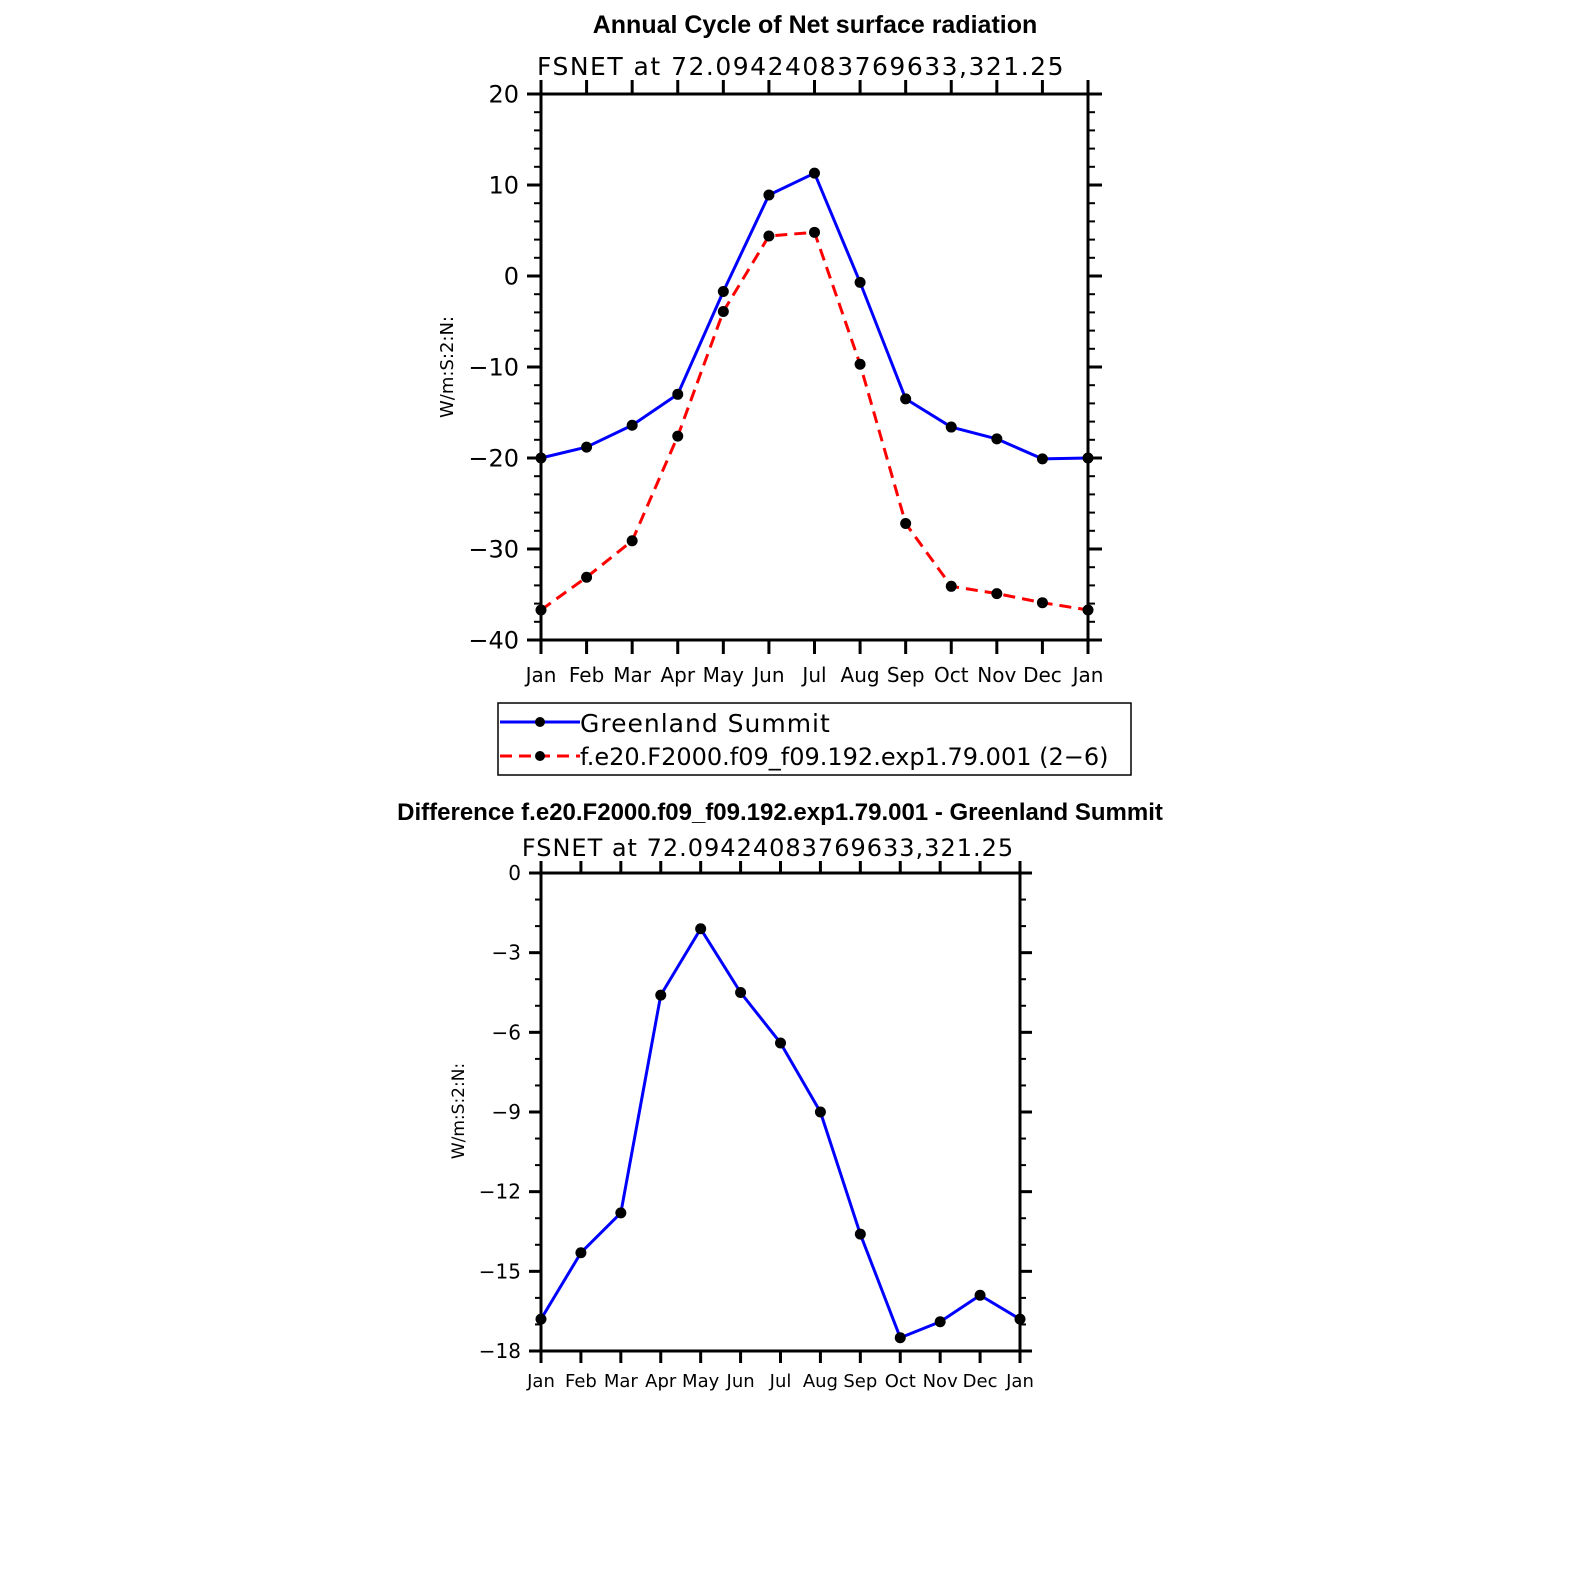 The width and height of the screenshot is (1574, 1574). What do you see at coordinates (506, 1112) in the screenshot?
I see `chart2-ytick-label: −9` at bounding box center [506, 1112].